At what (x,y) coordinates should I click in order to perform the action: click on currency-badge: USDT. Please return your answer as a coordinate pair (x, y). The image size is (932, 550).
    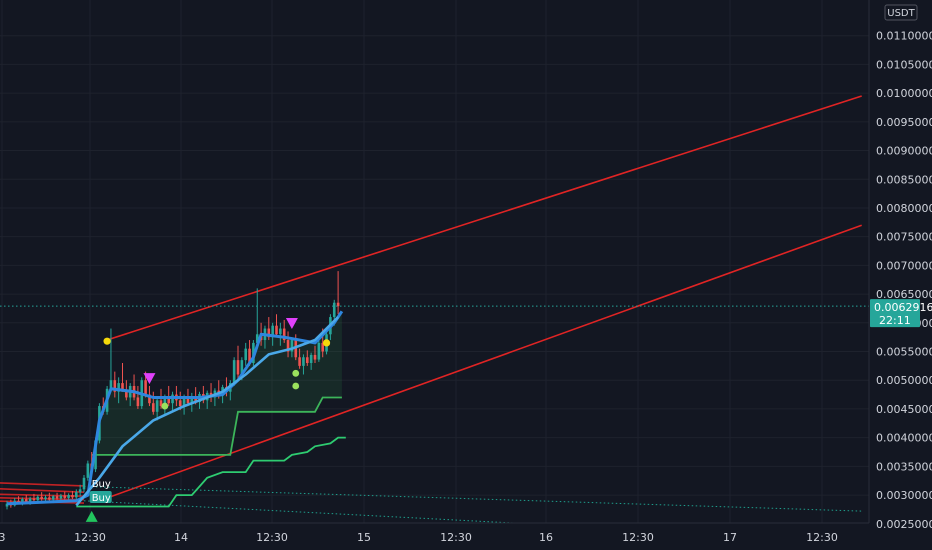
    Looking at the image, I should click on (901, 12).